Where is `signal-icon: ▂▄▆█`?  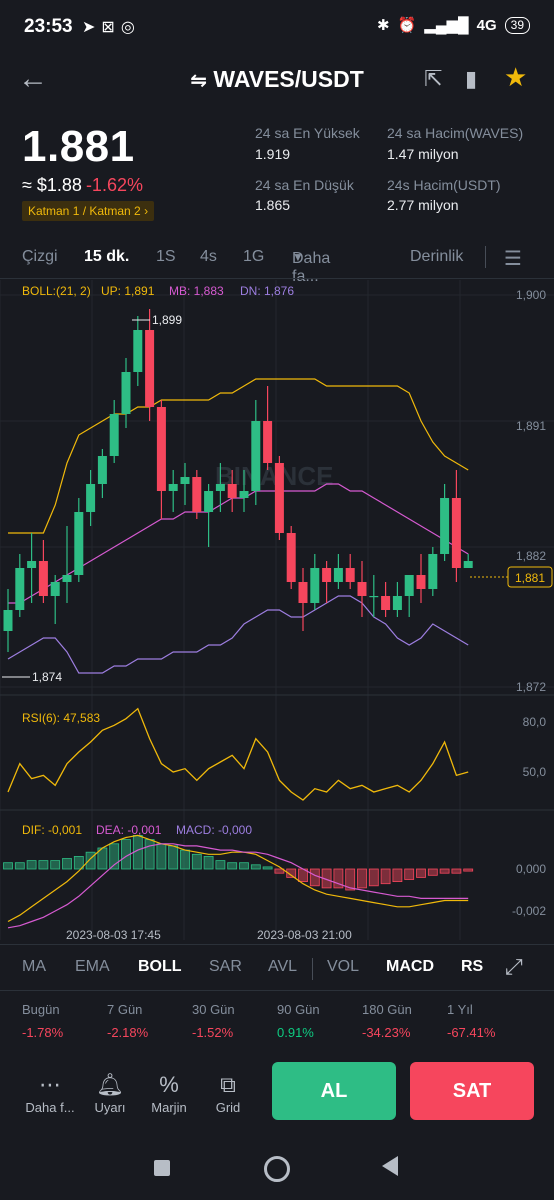
signal-icon: ▂▄▆█ is located at coordinates (446, 25).